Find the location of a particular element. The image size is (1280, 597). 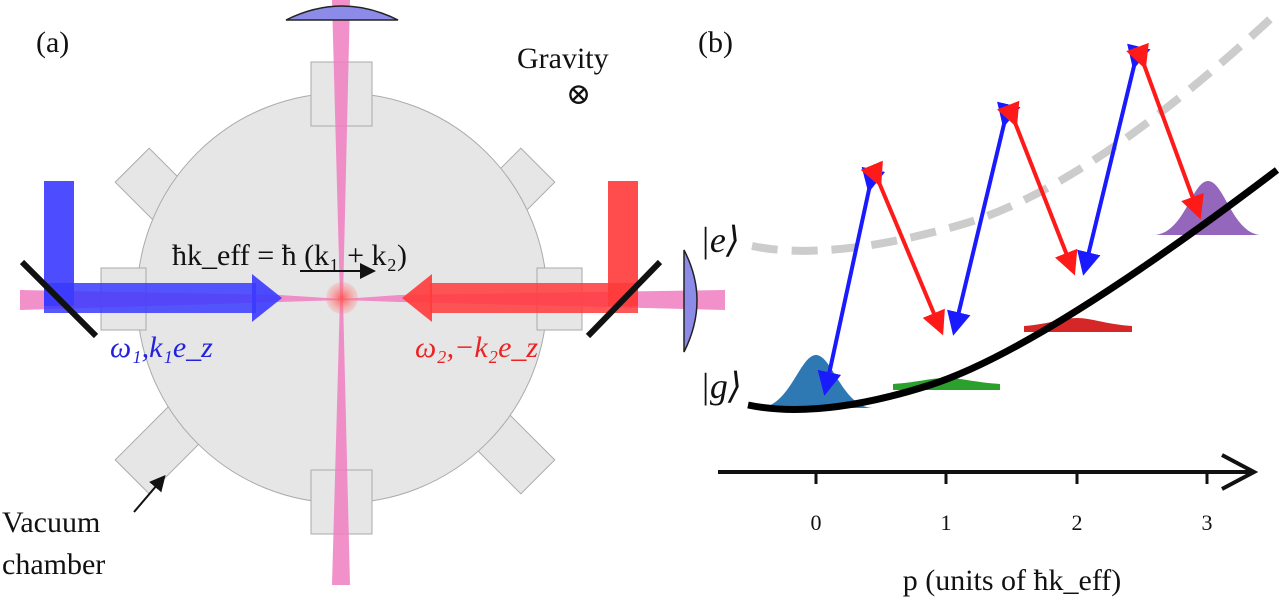

chamber-pointer-arrow is located at coordinates (149, 493).